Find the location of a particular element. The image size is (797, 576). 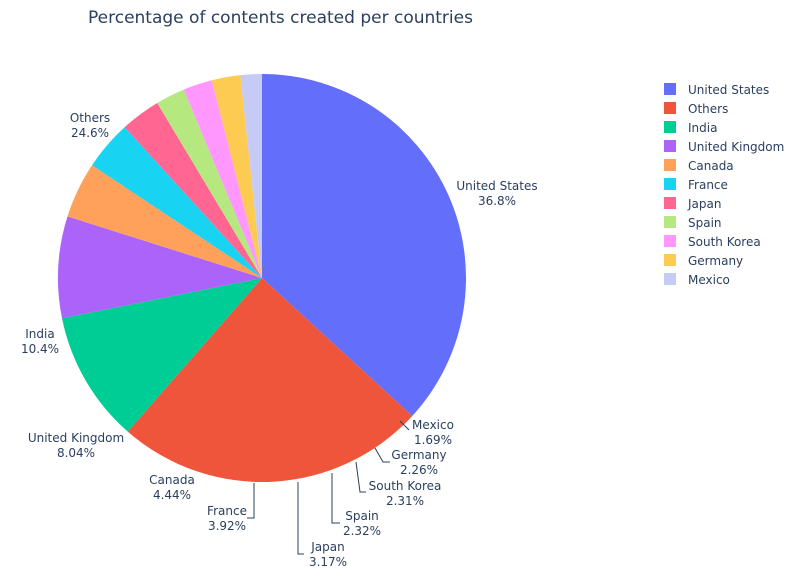

legend-swatch-south-korea is located at coordinates (670, 241).